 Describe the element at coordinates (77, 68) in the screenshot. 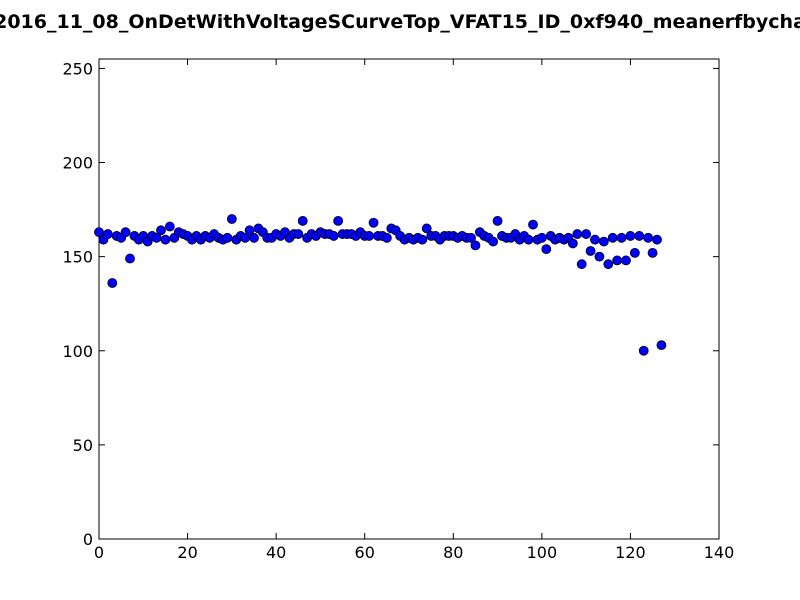

I see `y-tick-label: 250` at that location.